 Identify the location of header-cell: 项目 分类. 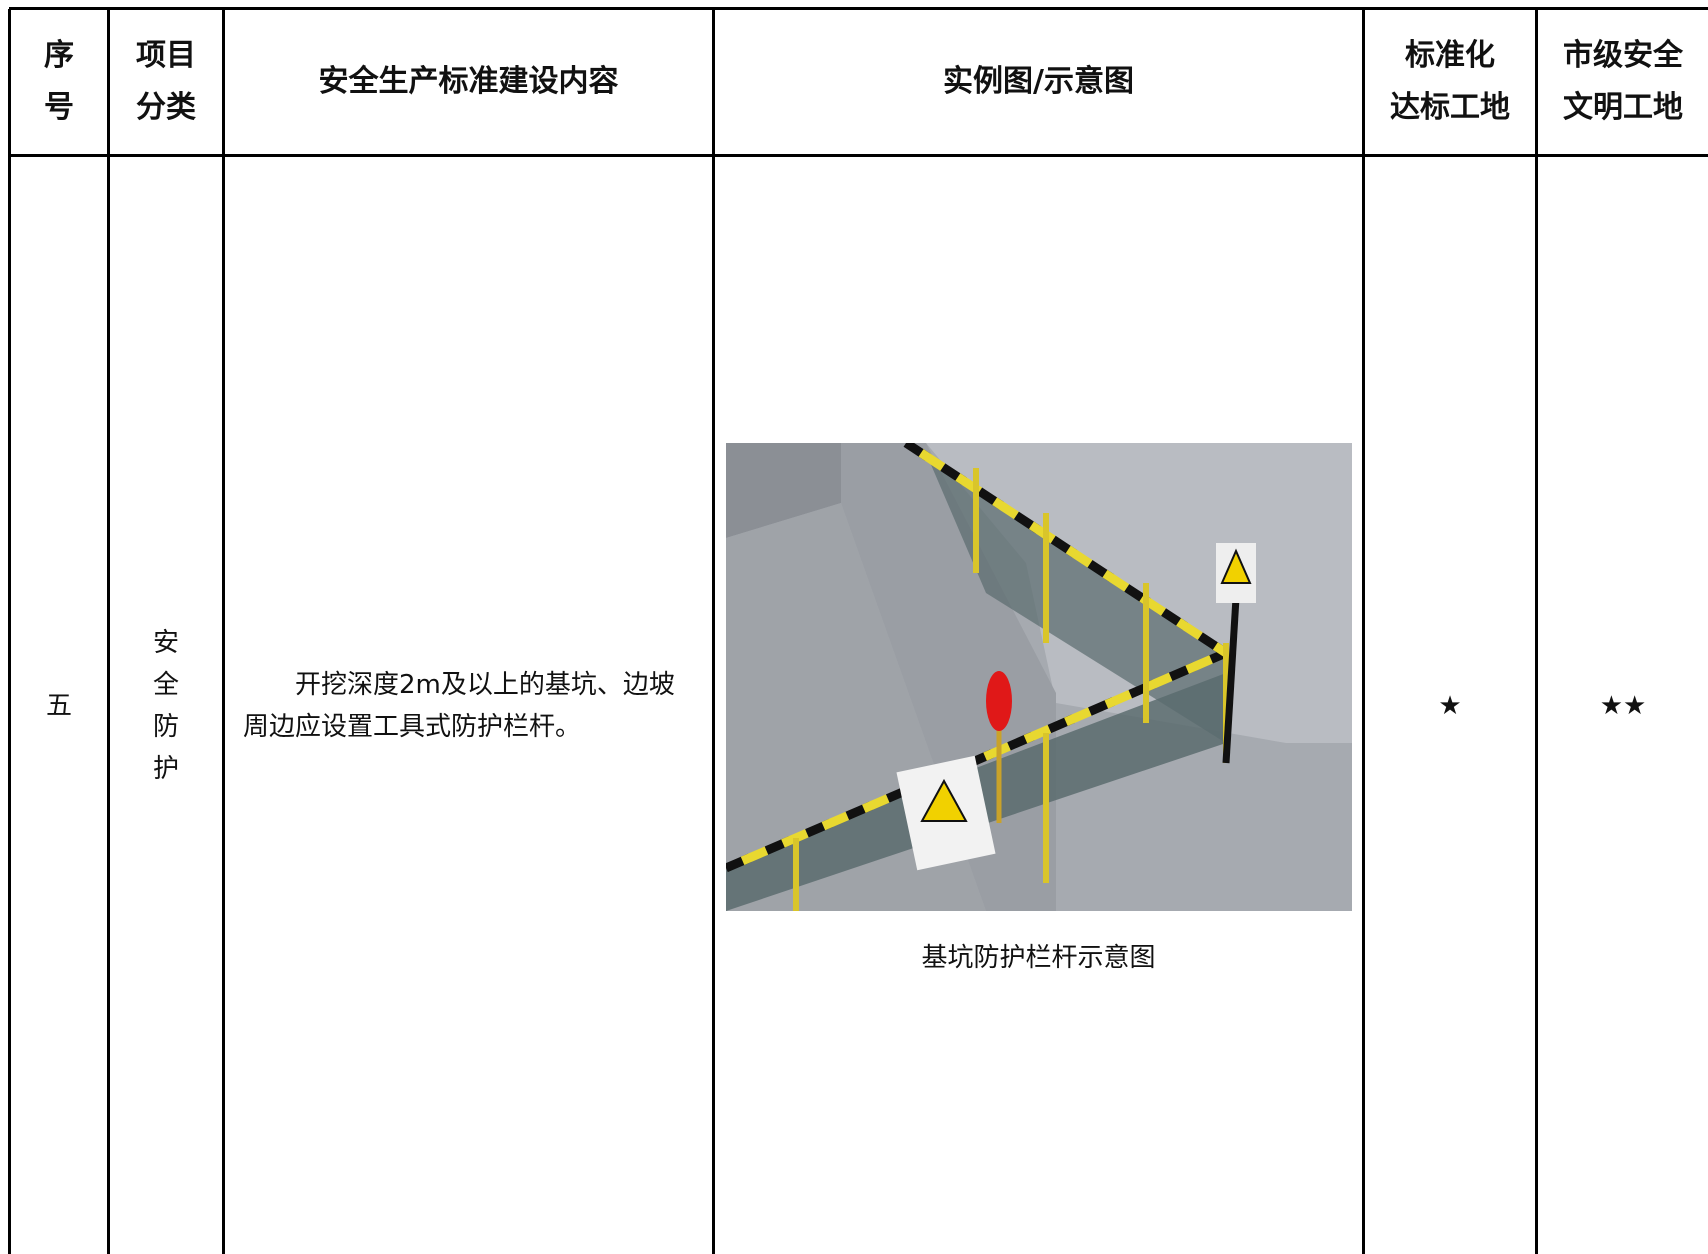
(166, 82).